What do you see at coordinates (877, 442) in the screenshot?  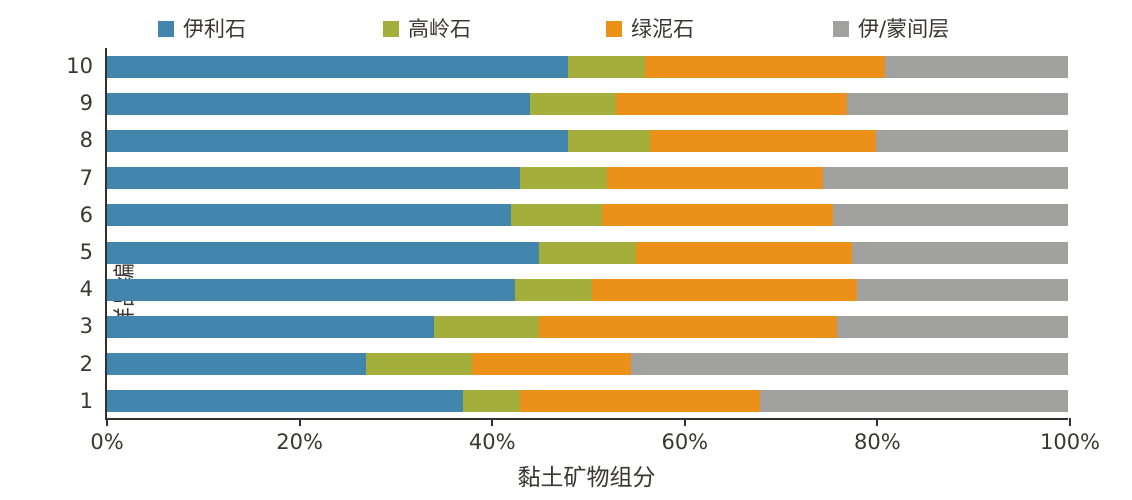 I see `x-tick-label: 80%` at bounding box center [877, 442].